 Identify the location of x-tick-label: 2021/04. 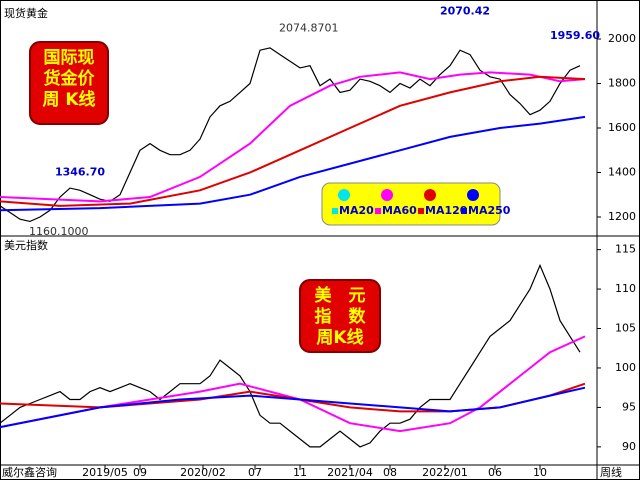
(350, 472).